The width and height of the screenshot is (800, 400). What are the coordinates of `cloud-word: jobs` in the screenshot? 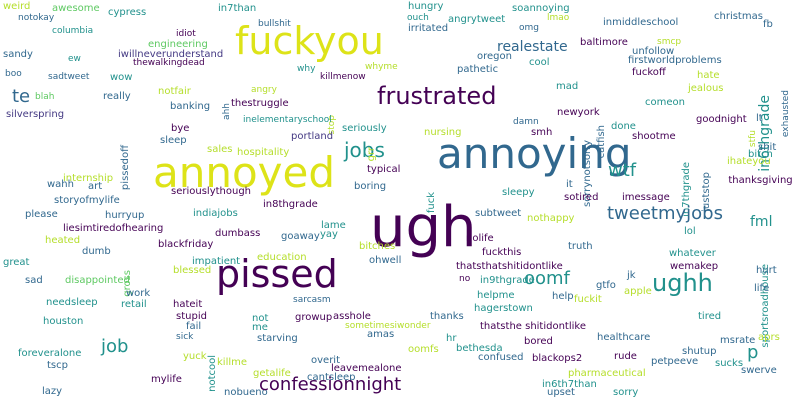 It's located at (364, 150).